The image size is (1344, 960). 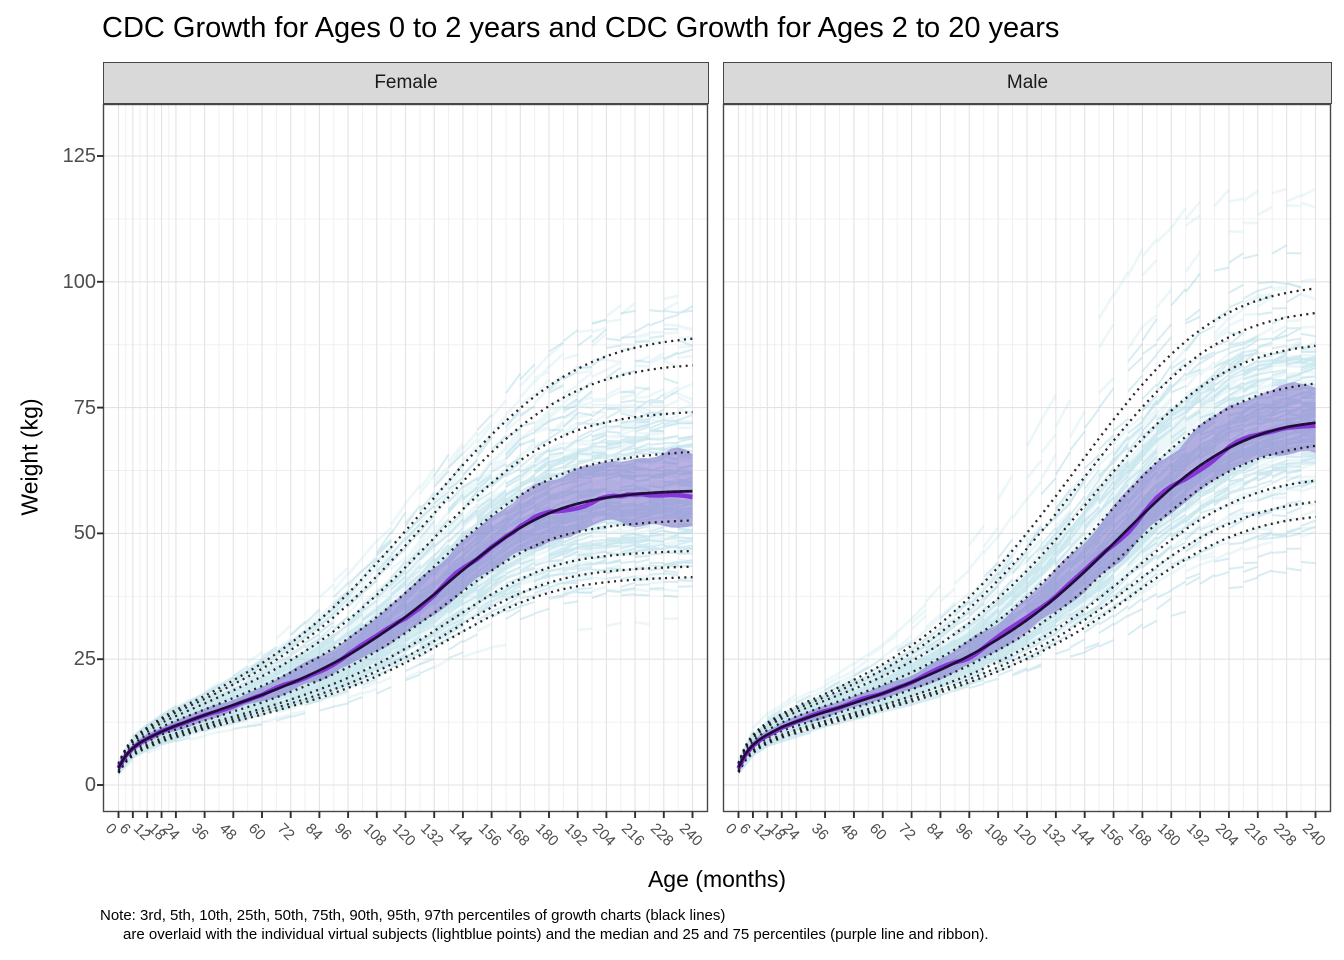 What do you see at coordinates (79, 281) in the screenshot?
I see `y-tick-label: 100` at bounding box center [79, 281].